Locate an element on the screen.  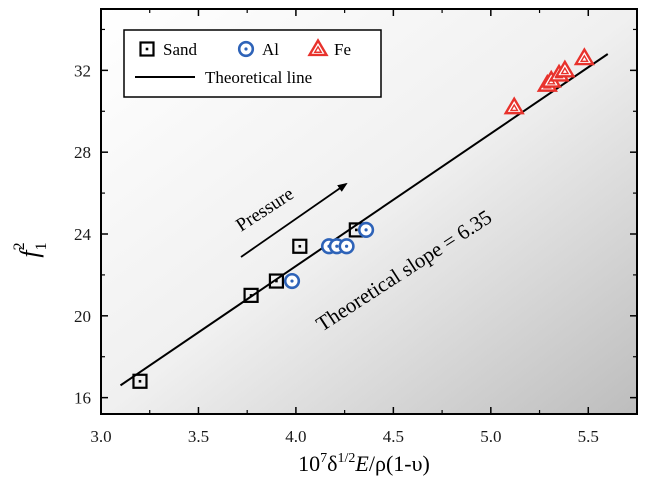
legend-marker-fe is located at coordinates (318, 47).